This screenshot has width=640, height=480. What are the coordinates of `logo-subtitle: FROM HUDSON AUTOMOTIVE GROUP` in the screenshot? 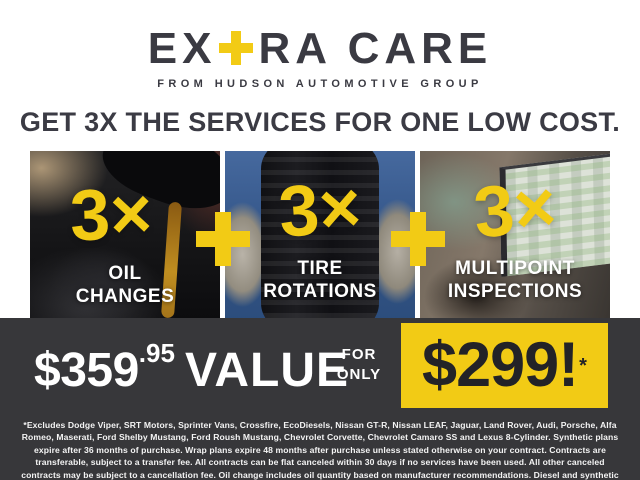 It's located at (320, 84).